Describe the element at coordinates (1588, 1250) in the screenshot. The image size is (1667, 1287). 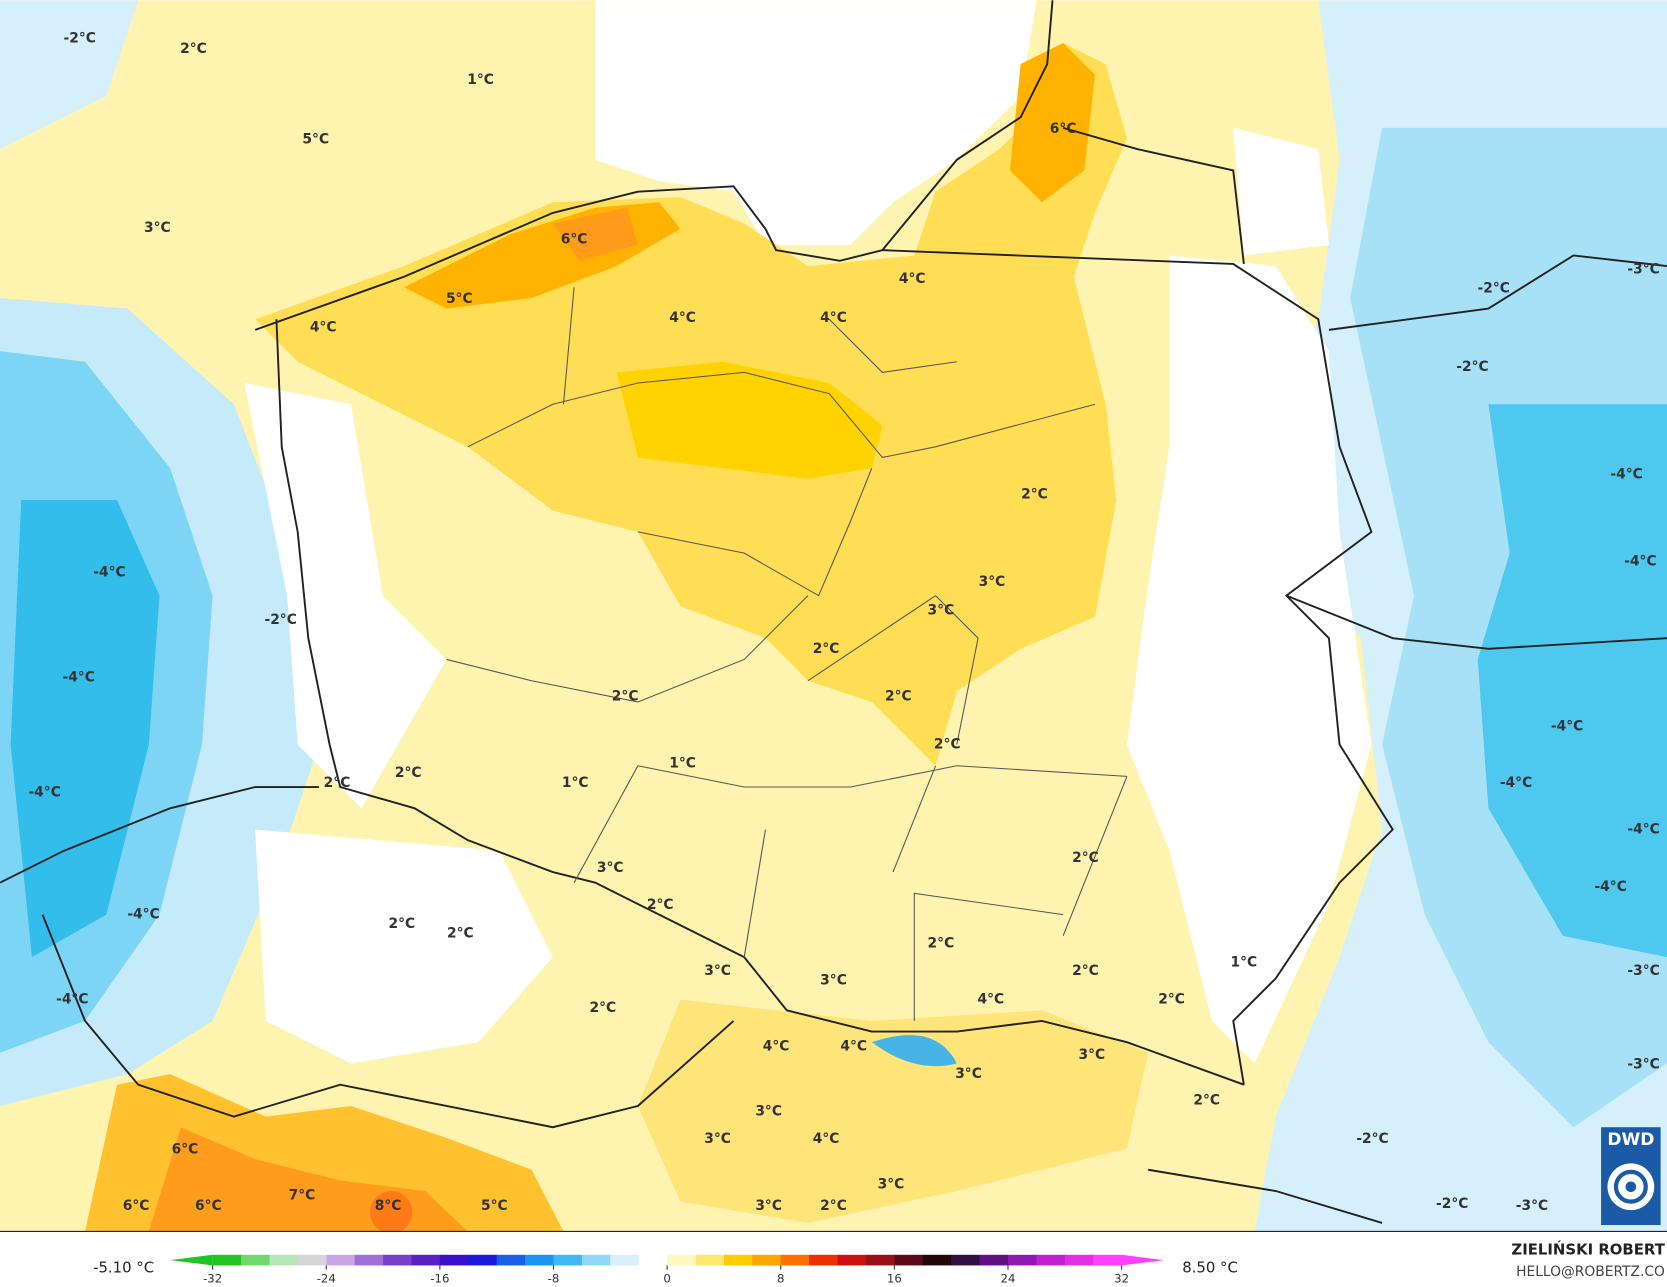
I see `author: ZIELIŃSKI ROBERT` at that location.